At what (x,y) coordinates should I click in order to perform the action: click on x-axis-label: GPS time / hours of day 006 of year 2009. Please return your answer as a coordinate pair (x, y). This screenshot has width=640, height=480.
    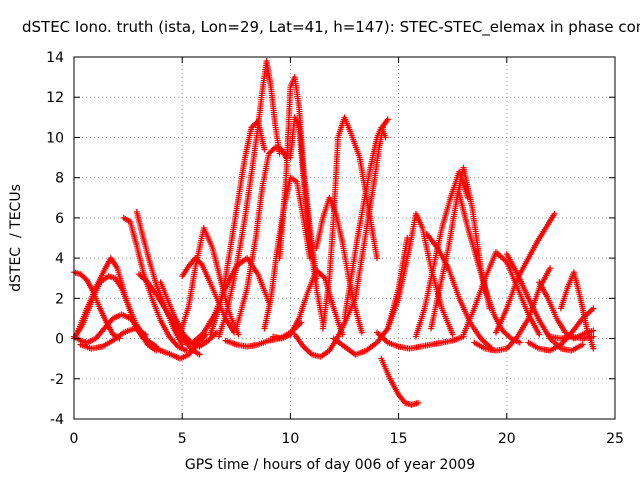
    Looking at the image, I should click on (330, 465).